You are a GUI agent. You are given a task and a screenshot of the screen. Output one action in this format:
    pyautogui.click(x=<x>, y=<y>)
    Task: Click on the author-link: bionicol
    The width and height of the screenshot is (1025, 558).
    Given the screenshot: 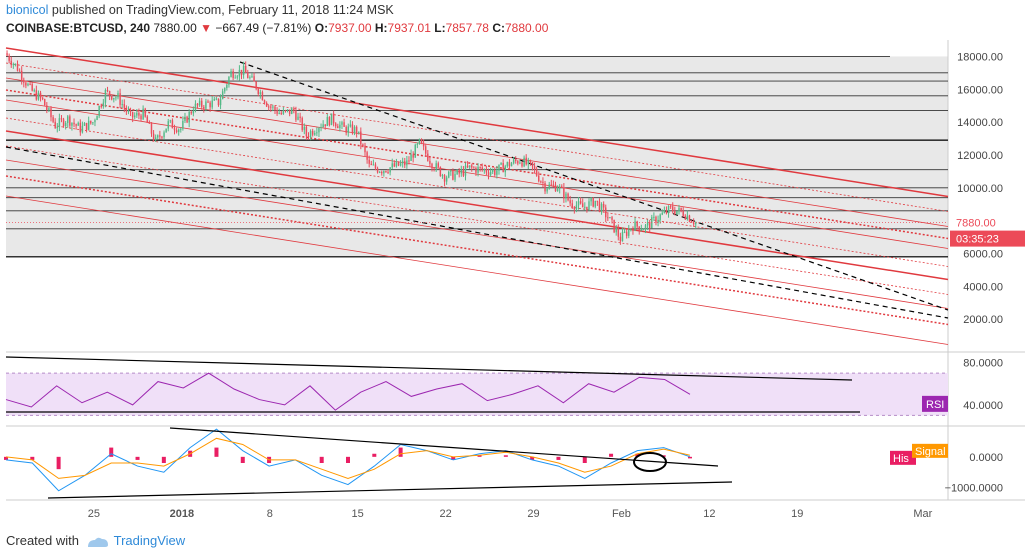 What is the action you would take?
    pyautogui.click(x=27, y=10)
    